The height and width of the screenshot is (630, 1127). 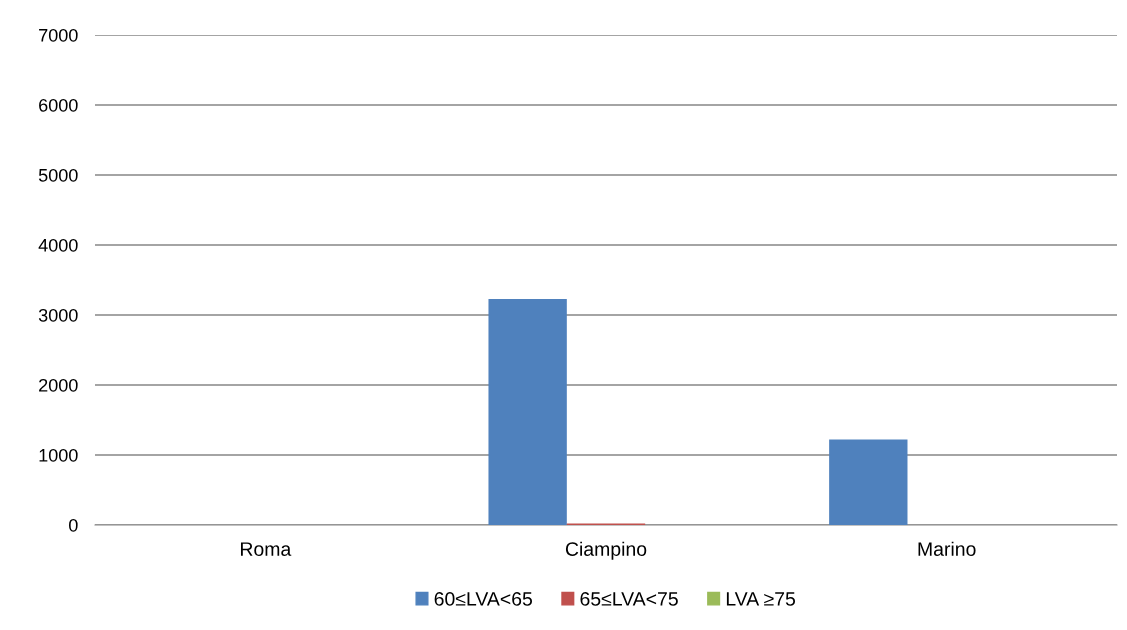 I want to click on x-tick-label: Roma, so click(x=266, y=549).